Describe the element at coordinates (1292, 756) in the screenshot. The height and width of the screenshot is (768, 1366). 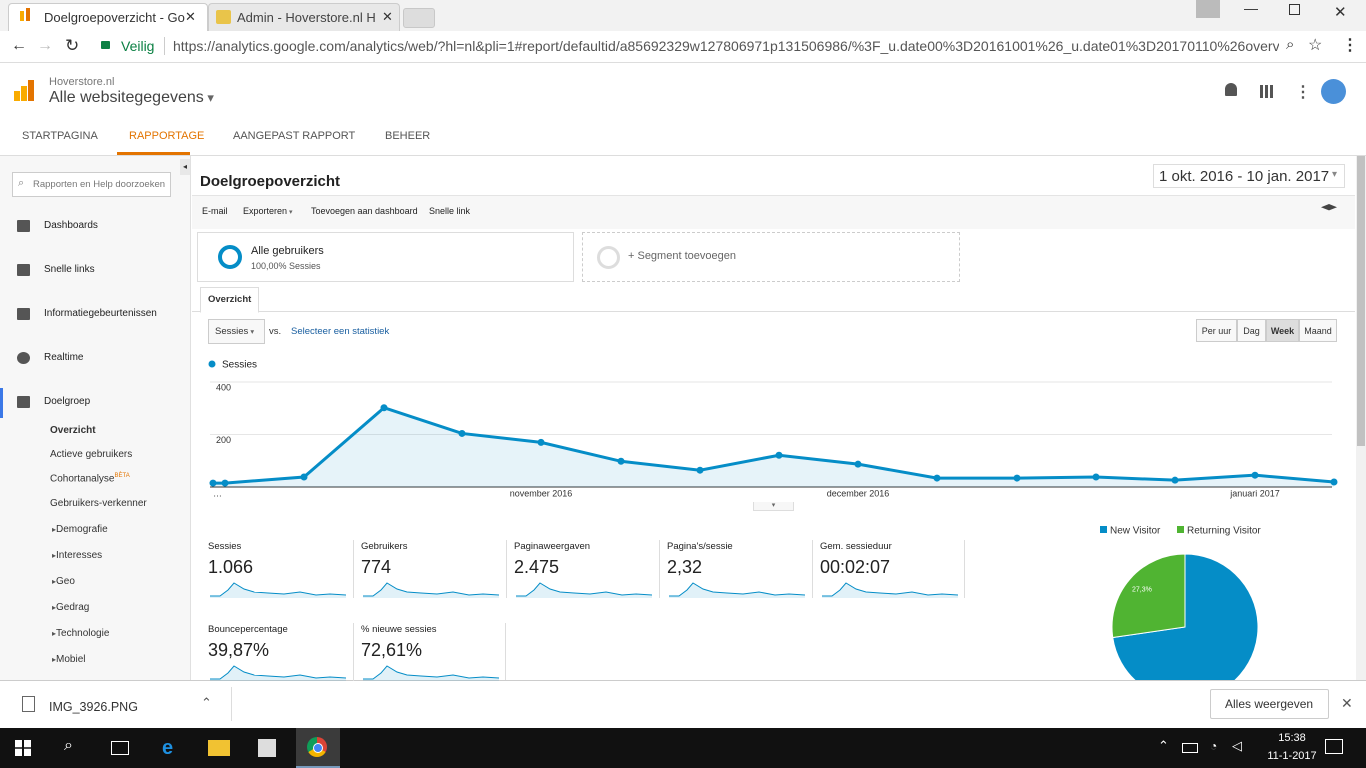
I see `clock-date: 11-1-2017` at that location.